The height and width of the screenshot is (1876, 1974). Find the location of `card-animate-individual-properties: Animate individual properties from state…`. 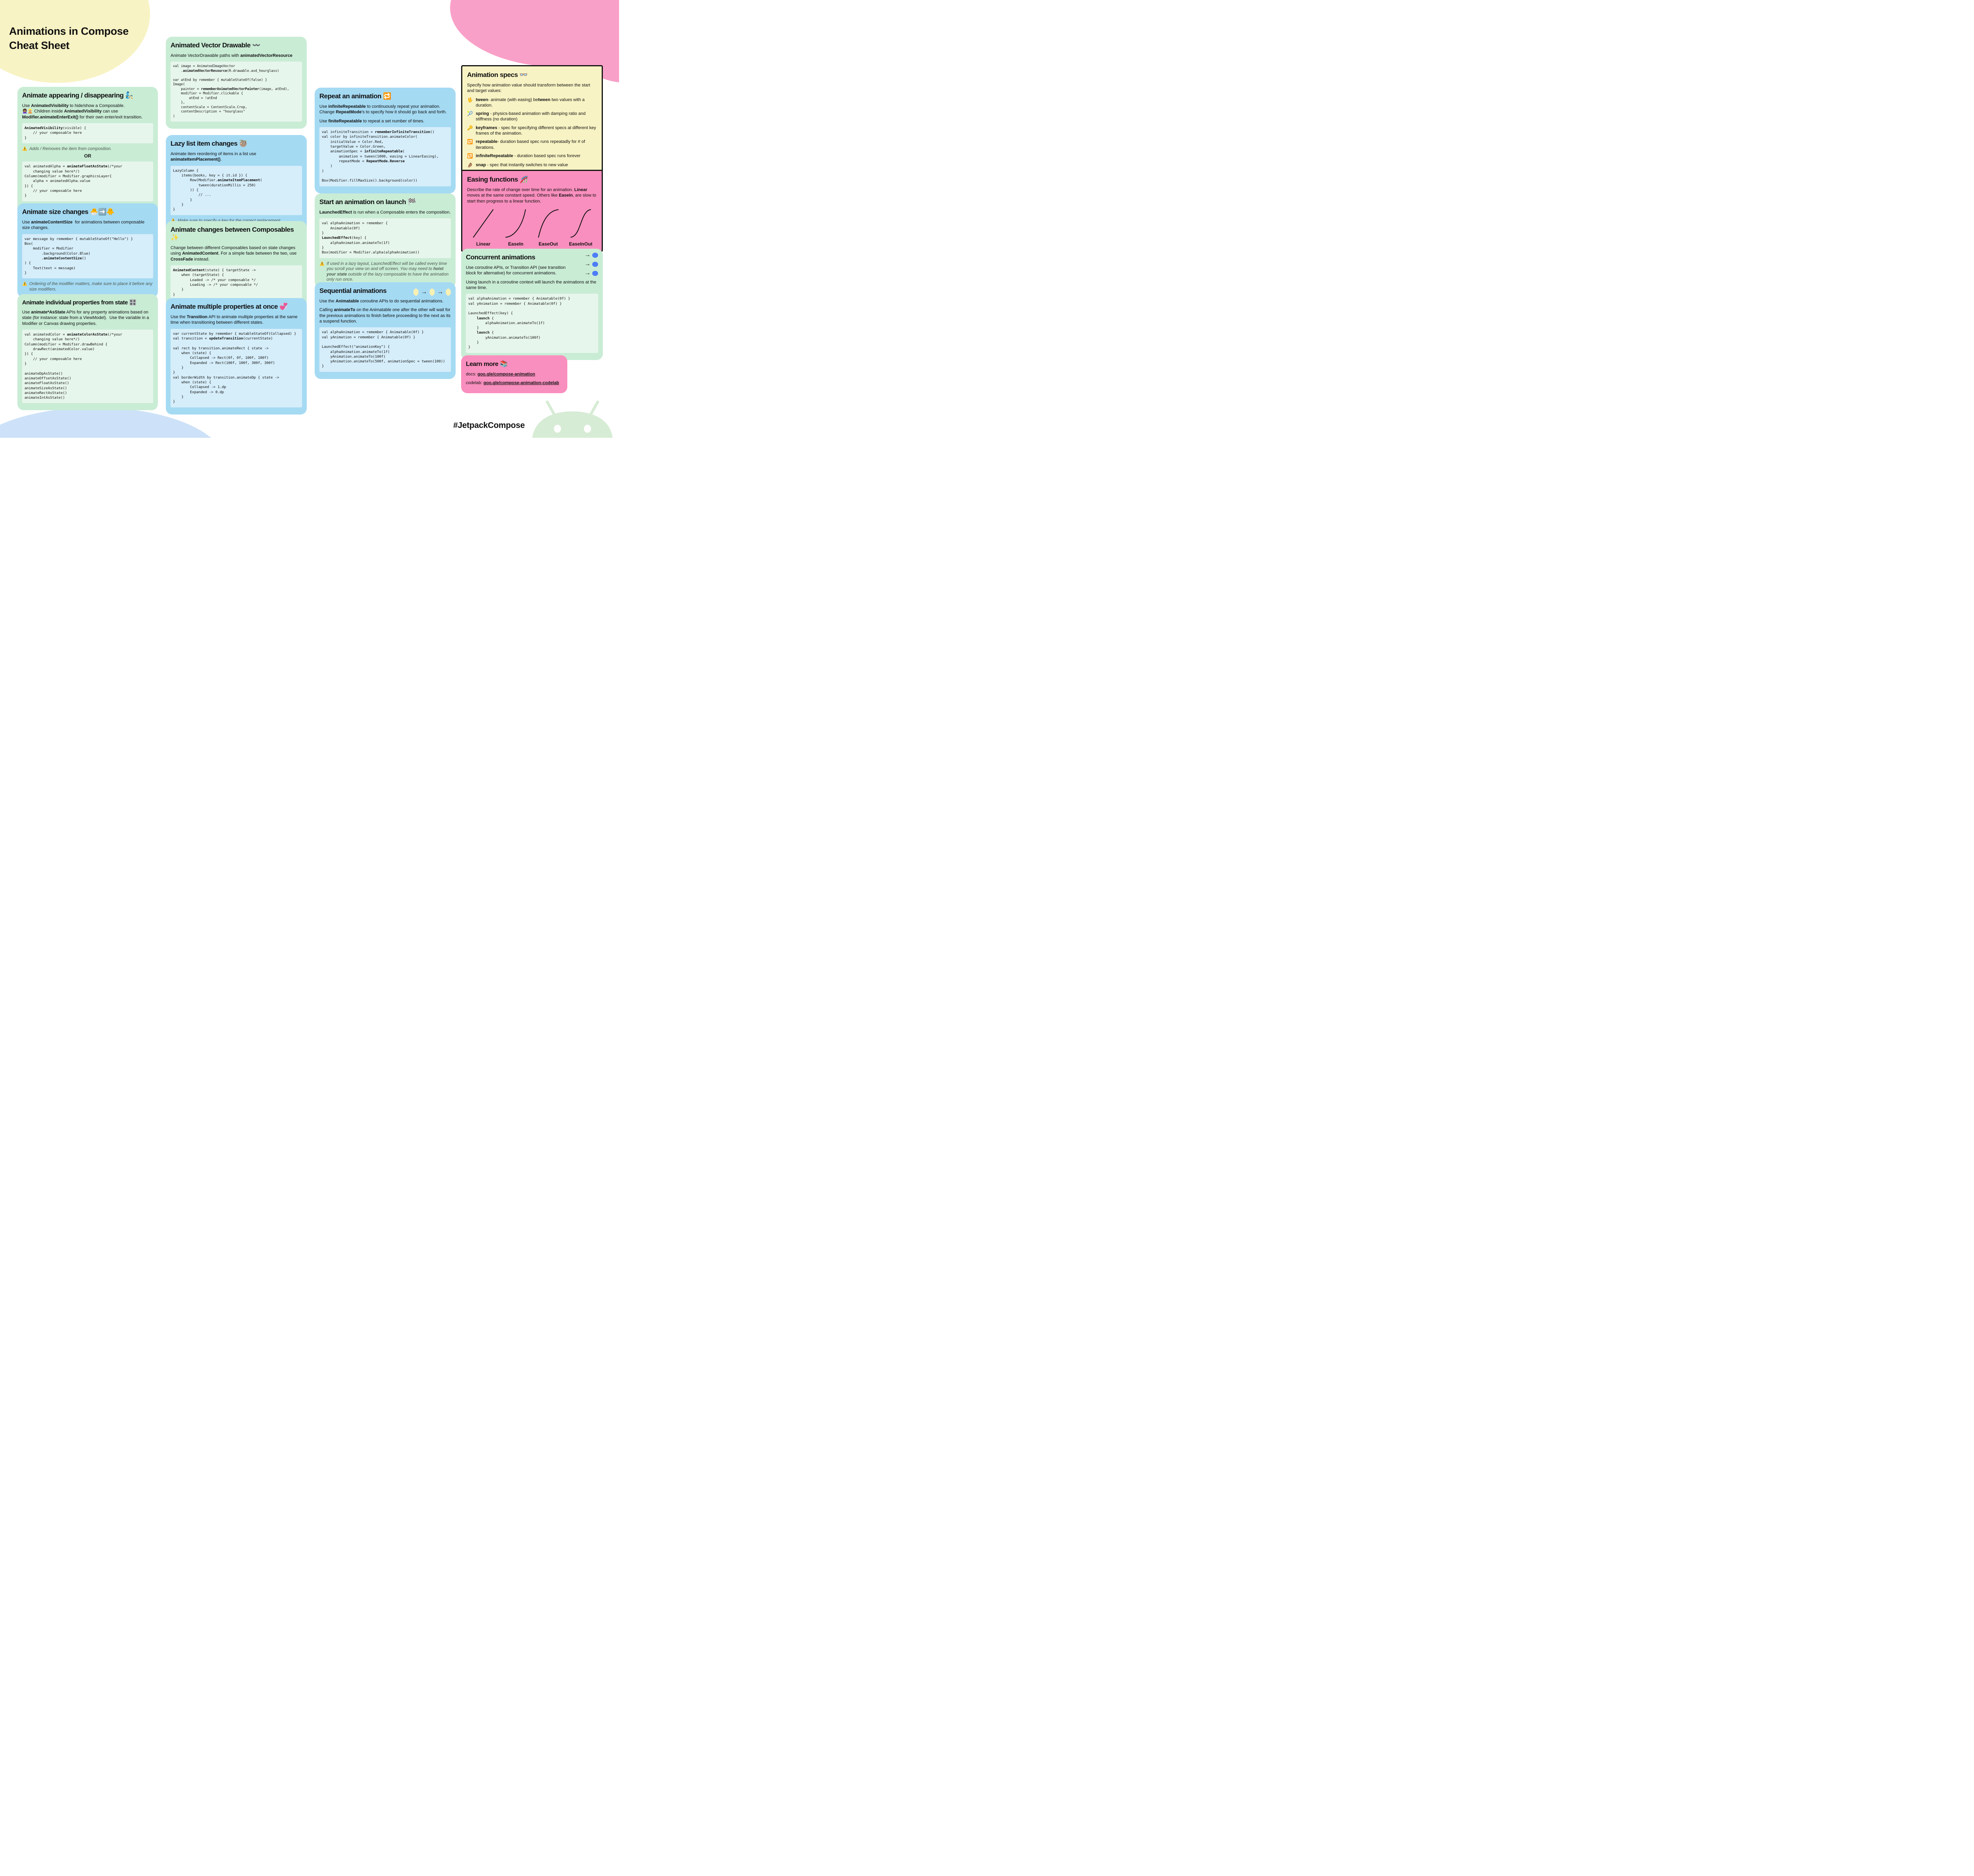

card-animate-individual-properties: Animate individual properties from state… is located at coordinates (87, 352).